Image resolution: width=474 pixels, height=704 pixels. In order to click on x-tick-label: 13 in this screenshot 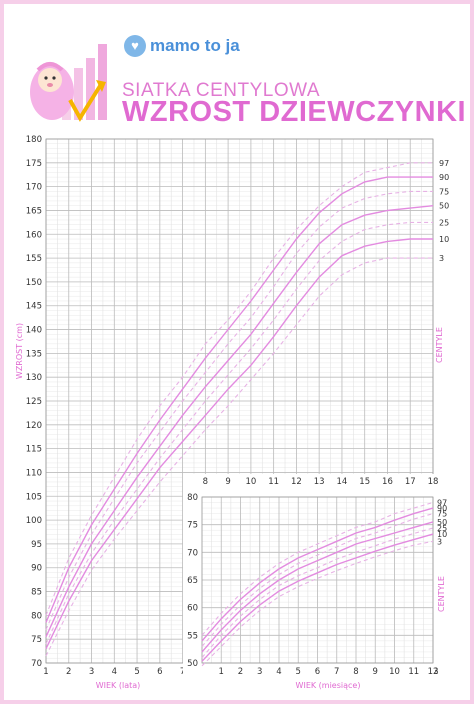, I will do `click(319, 482)`.